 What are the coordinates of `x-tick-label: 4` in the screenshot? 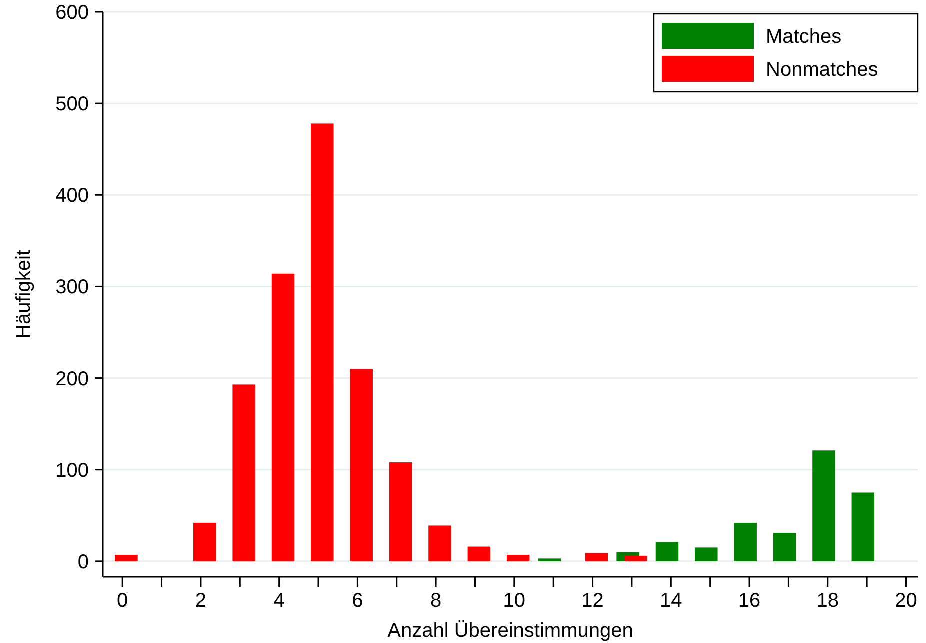 It's located at (279, 601).